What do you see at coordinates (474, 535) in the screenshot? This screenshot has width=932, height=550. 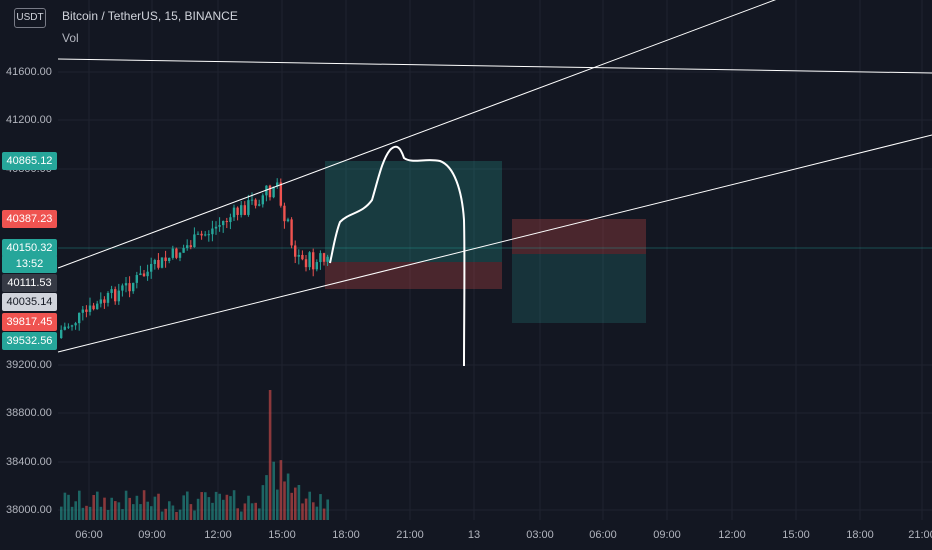 I see `time-tick: 13` at bounding box center [474, 535].